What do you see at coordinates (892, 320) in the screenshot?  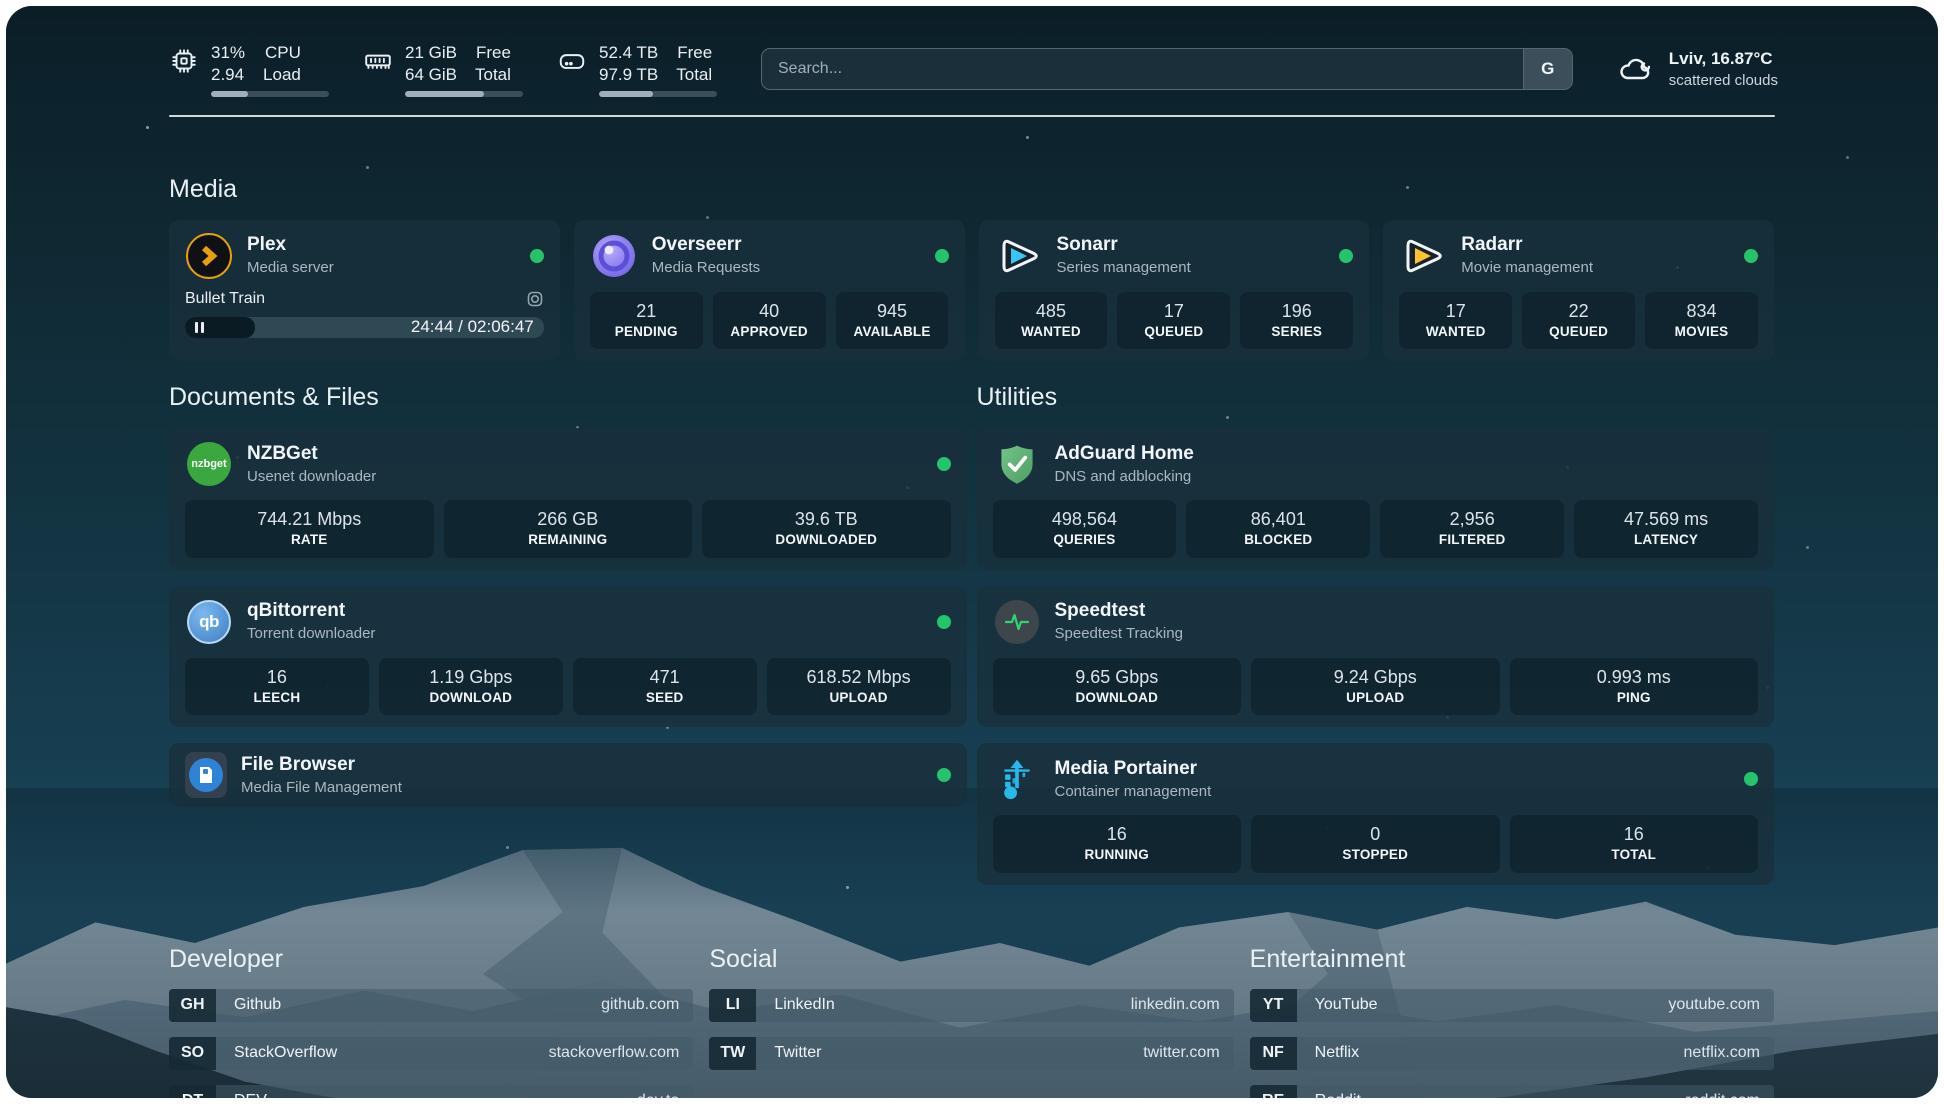 I see `stat-box: 945 AVAILABLE` at bounding box center [892, 320].